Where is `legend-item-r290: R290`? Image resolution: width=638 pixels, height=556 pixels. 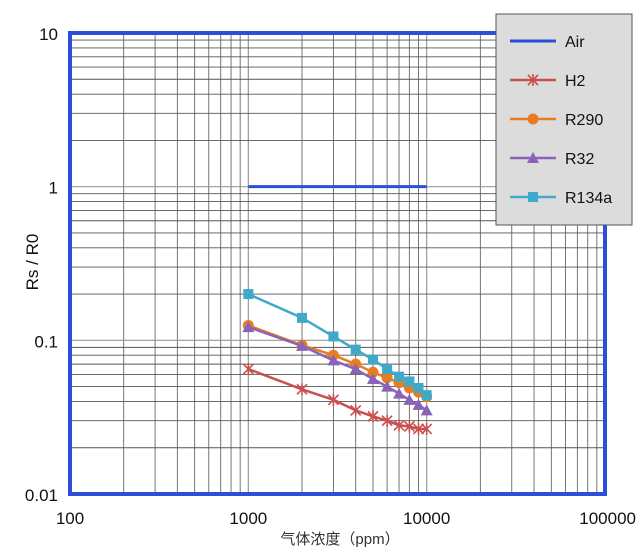 legend-item-r290: R290 is located at coordinates (556, 120).